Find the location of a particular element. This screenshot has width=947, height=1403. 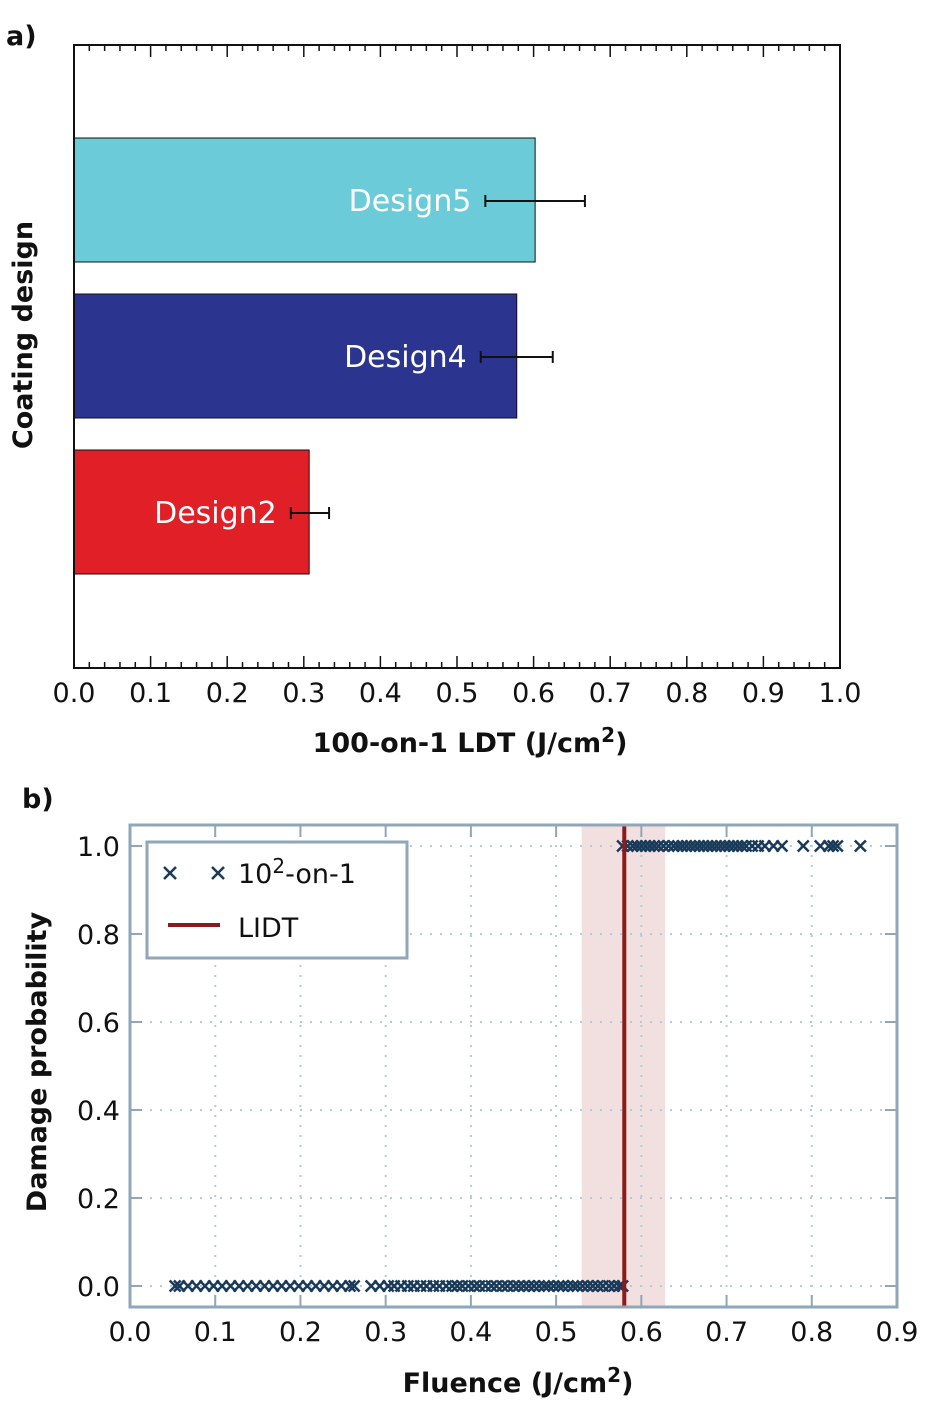

y-tick-label-b: 0.0 is located at coordinates (98, 1287).